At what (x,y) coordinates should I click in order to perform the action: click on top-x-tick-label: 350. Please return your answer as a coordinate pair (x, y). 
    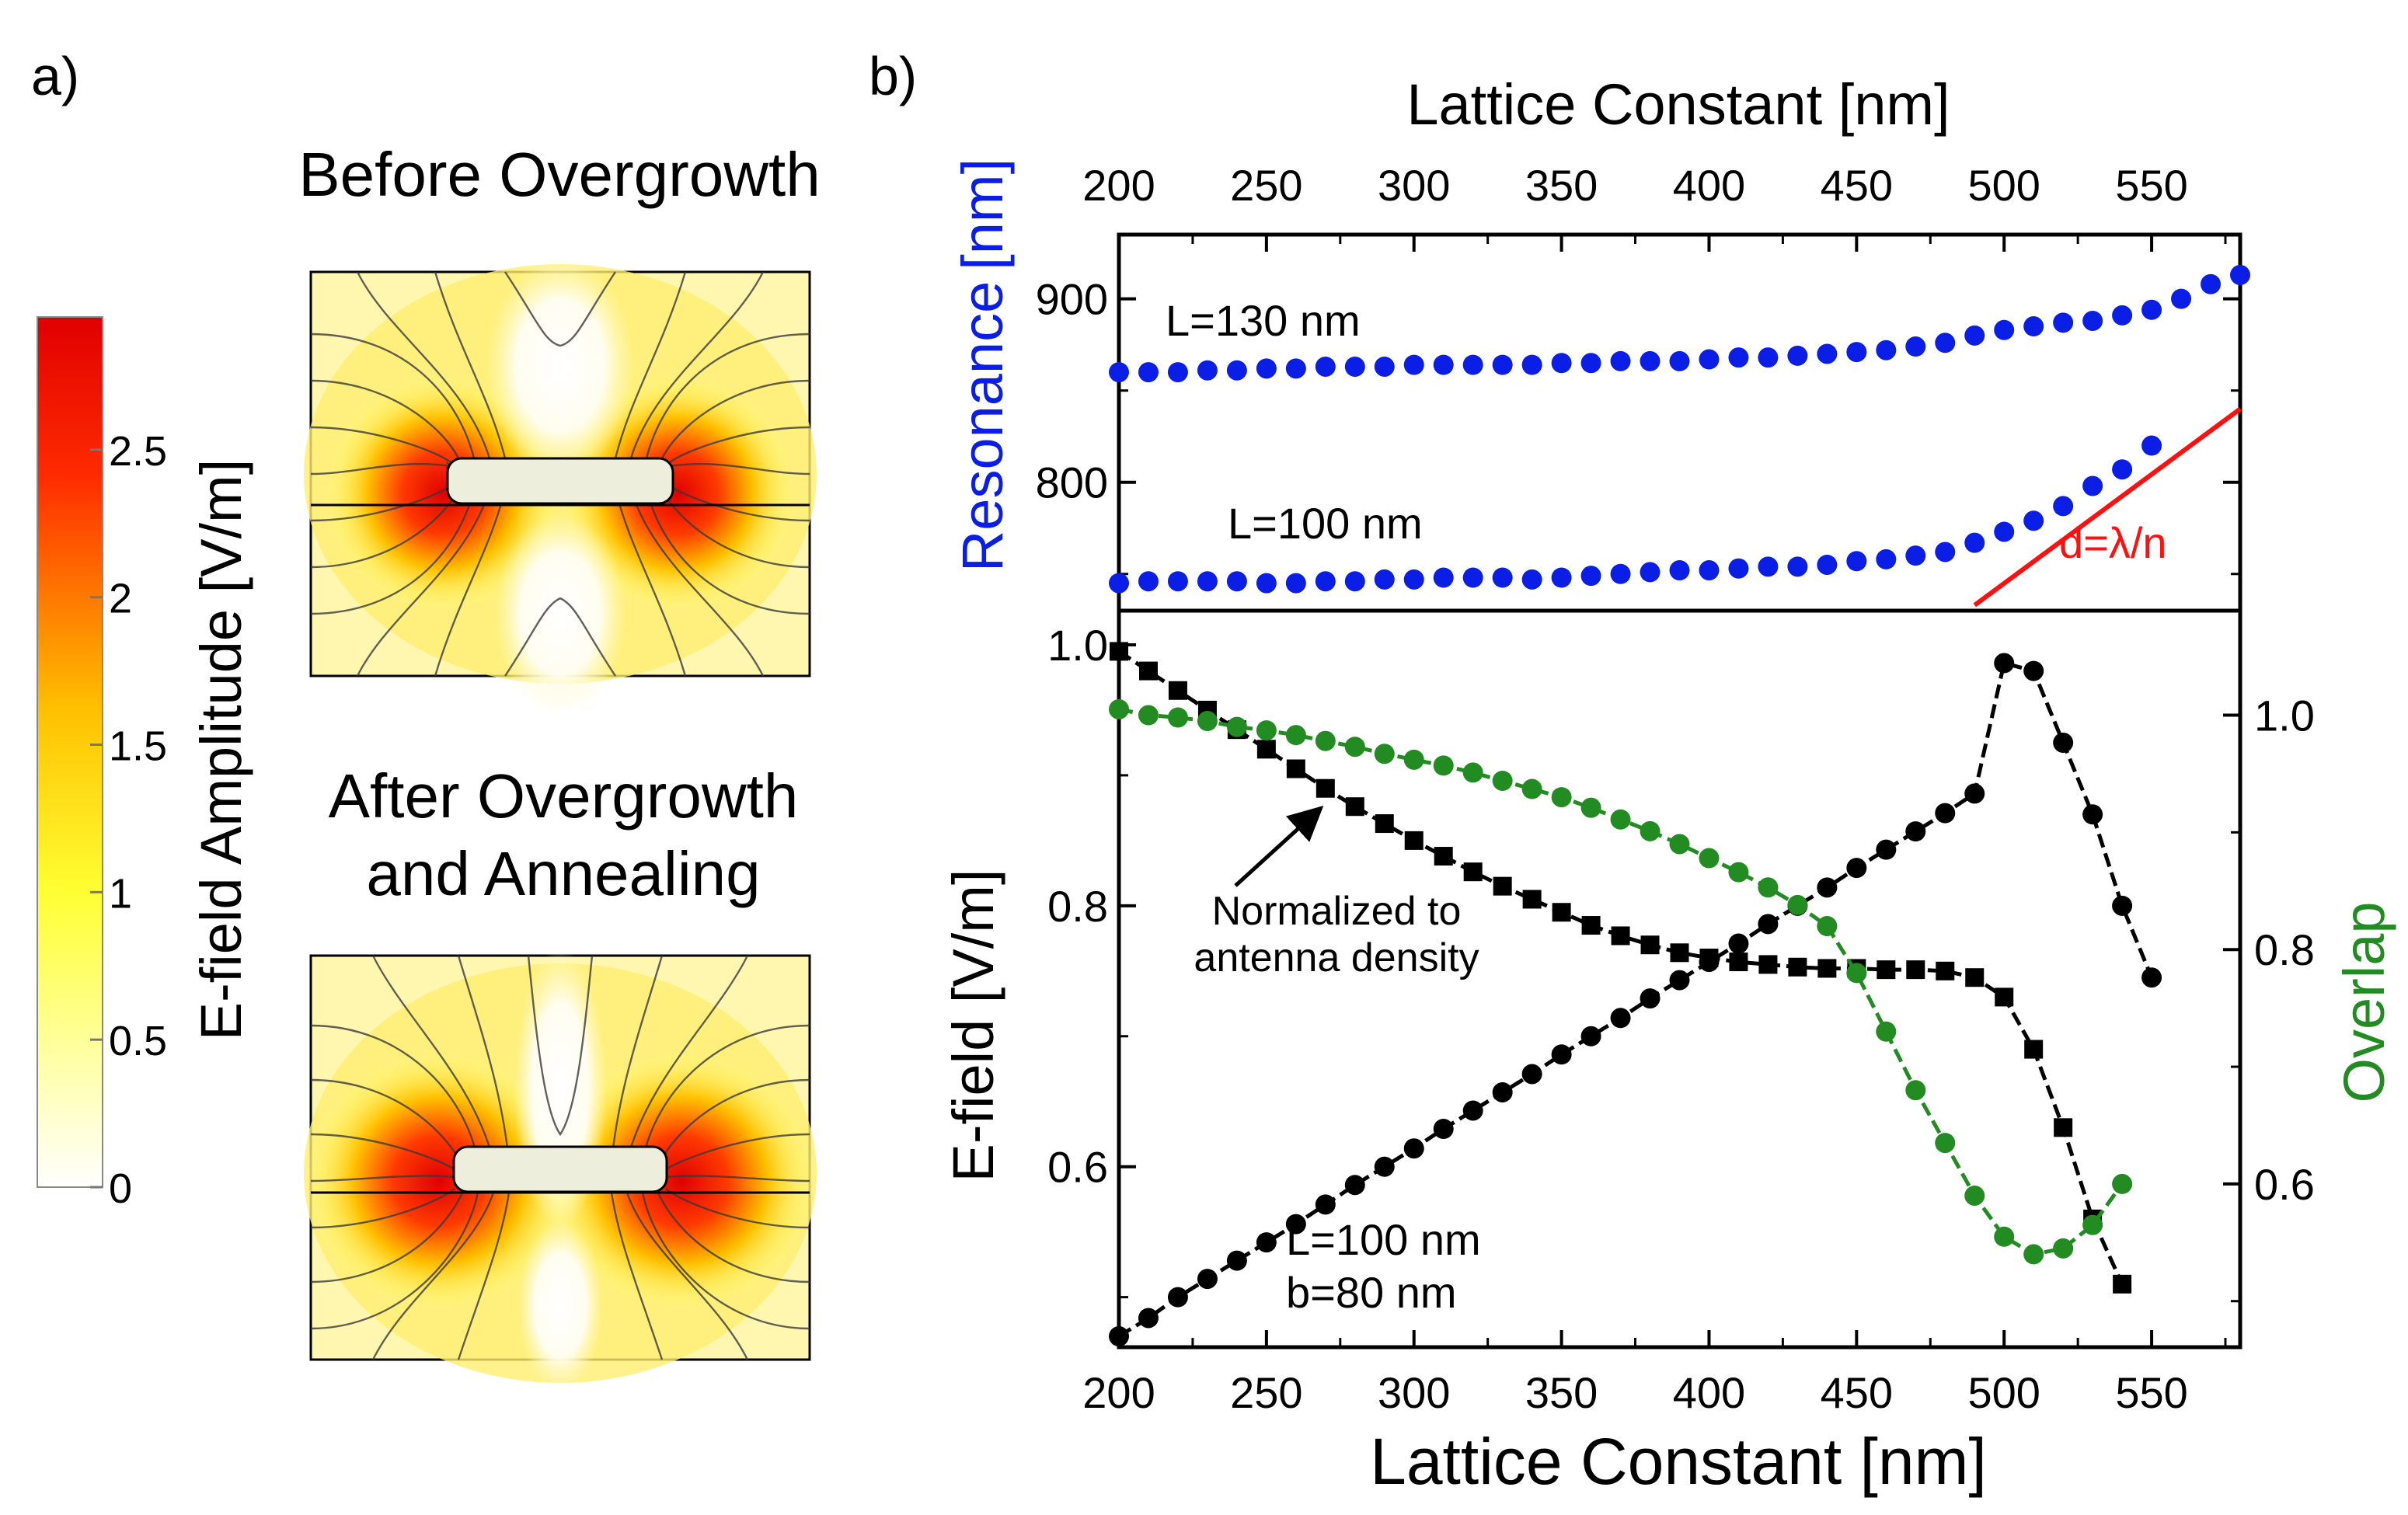
    Looking at the image, I should click on (1562, 185).